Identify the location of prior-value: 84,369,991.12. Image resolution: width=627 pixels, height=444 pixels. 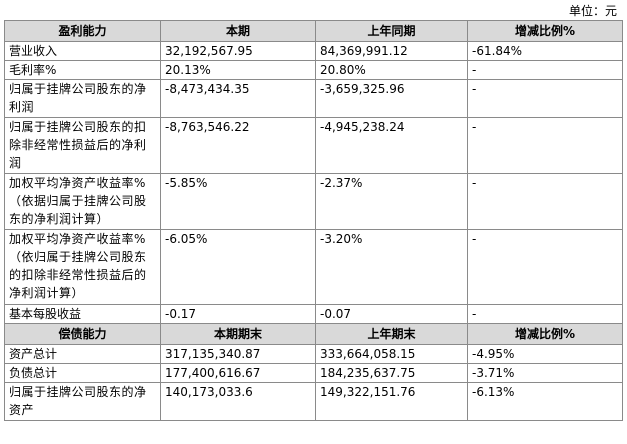
(391, 51).